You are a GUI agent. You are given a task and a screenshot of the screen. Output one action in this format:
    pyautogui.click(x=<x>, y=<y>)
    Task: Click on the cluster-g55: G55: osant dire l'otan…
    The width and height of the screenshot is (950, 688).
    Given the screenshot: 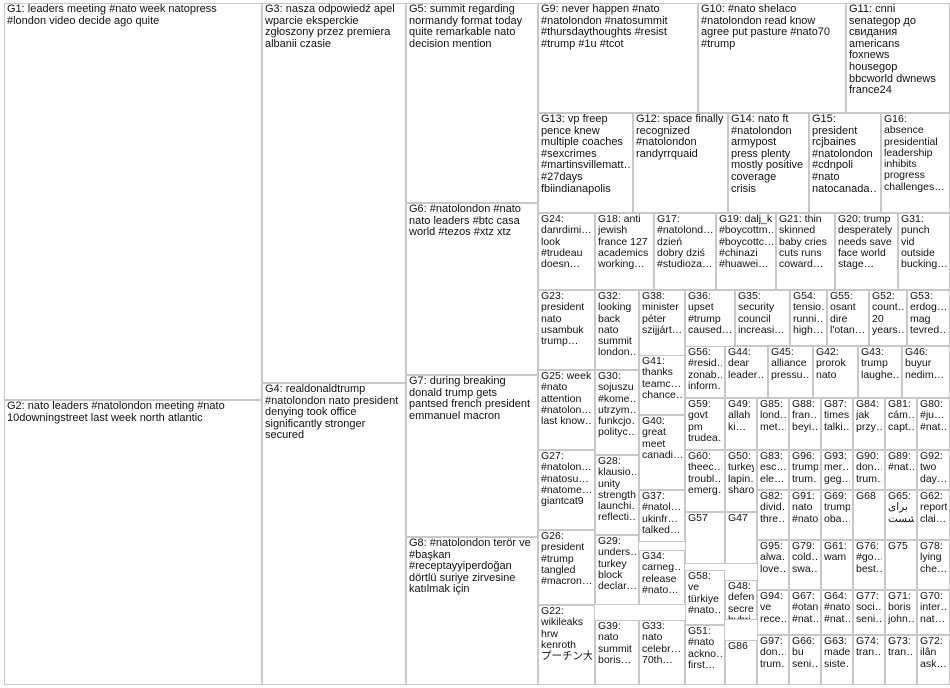 What is the action you would take?
    pyautogui.click(x=848, y=318)
    